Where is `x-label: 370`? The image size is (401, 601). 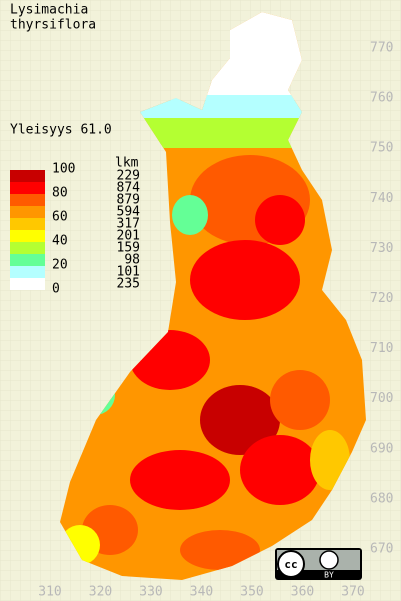
x-label: 370 is located at coordinates (352, 592).